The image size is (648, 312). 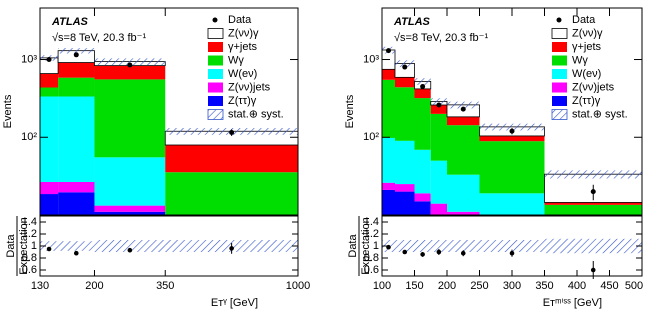 I want to click on x-tick-label: 250, so click(x=479, y=286).